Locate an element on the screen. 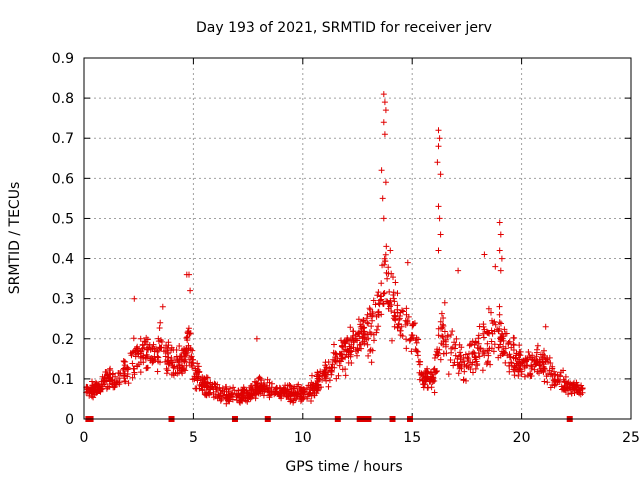 The width and height of the screenshot is (640, 480). x-tick-label: 5 is located at coordinates (193, 438).